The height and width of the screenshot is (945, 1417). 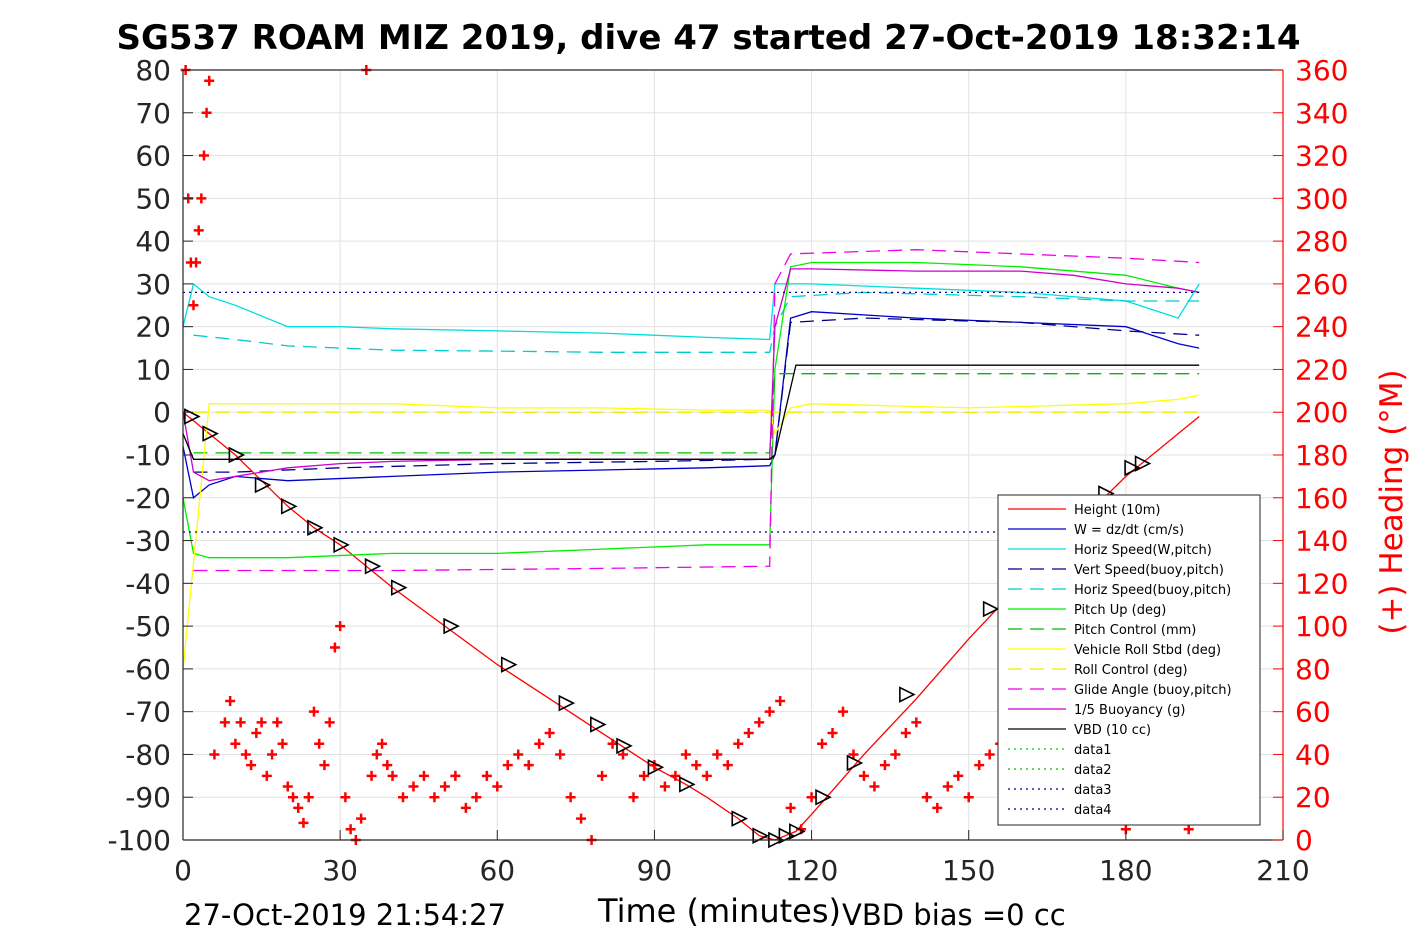 What do you see at coordinates (153, 327) in the screenshot?
I see `y-tick-label: 20` at bounding box center [153, 327].